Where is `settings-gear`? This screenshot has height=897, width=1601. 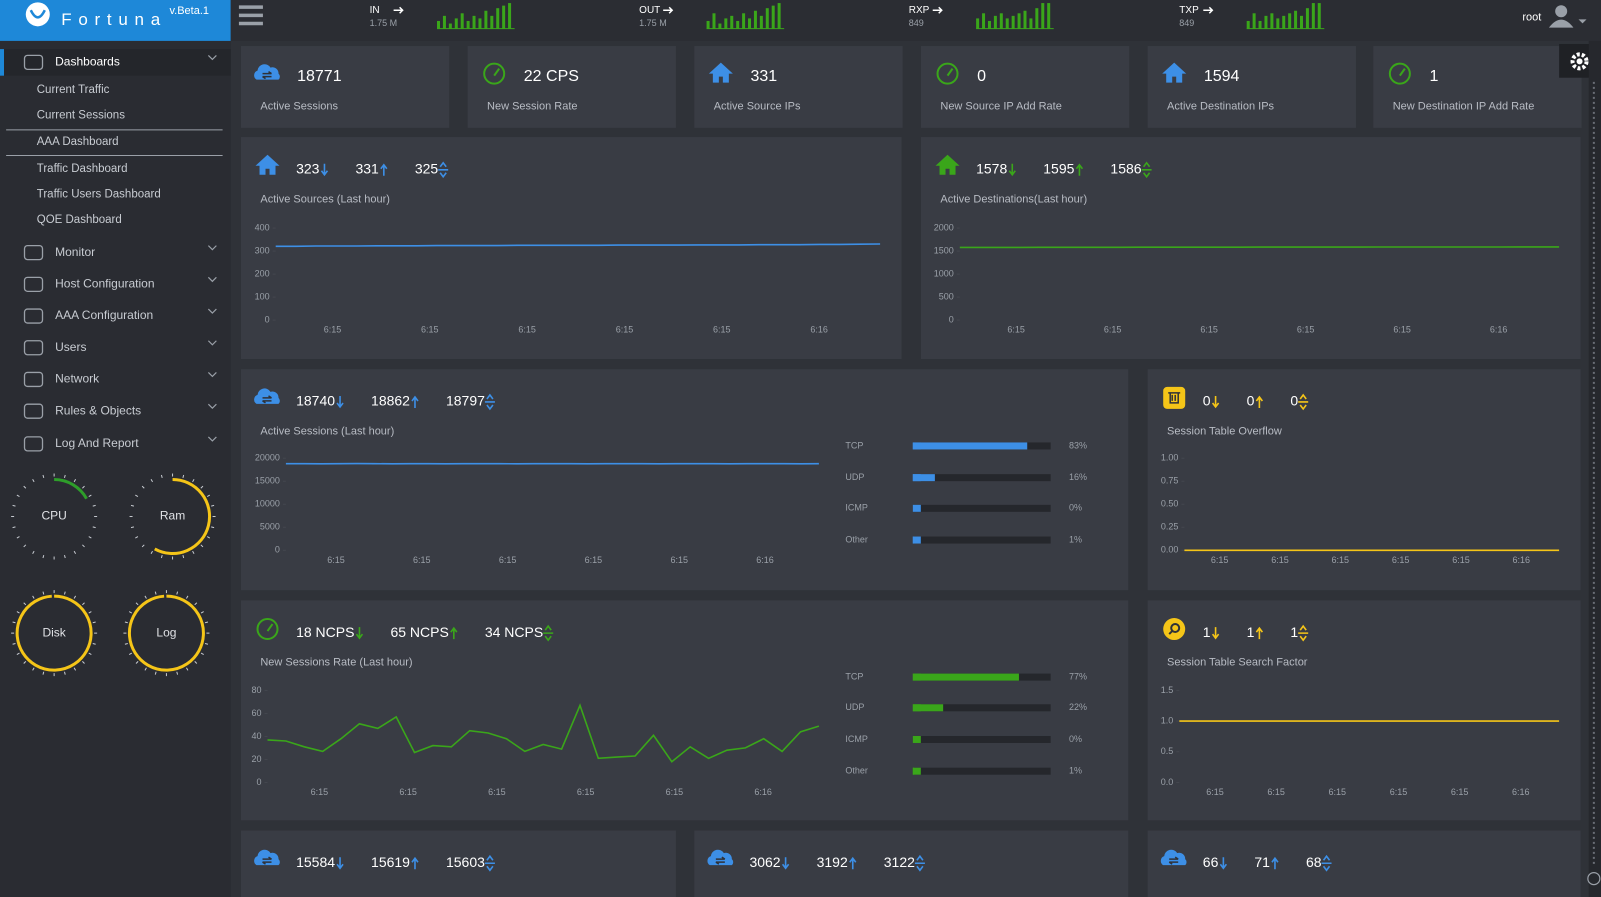 settings-gear is located at coordinates (1579, 61).